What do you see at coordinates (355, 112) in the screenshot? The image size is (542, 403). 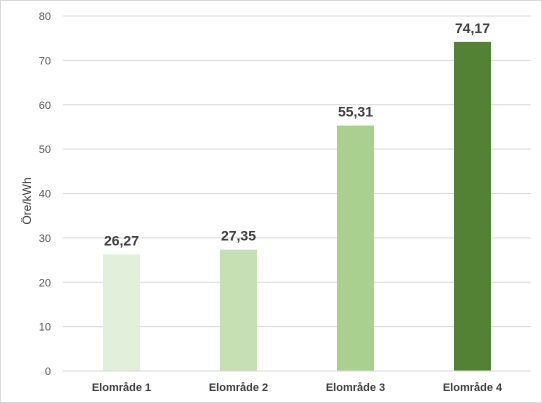 I see `data-label: 55,31` at bounding box center [355, 112].